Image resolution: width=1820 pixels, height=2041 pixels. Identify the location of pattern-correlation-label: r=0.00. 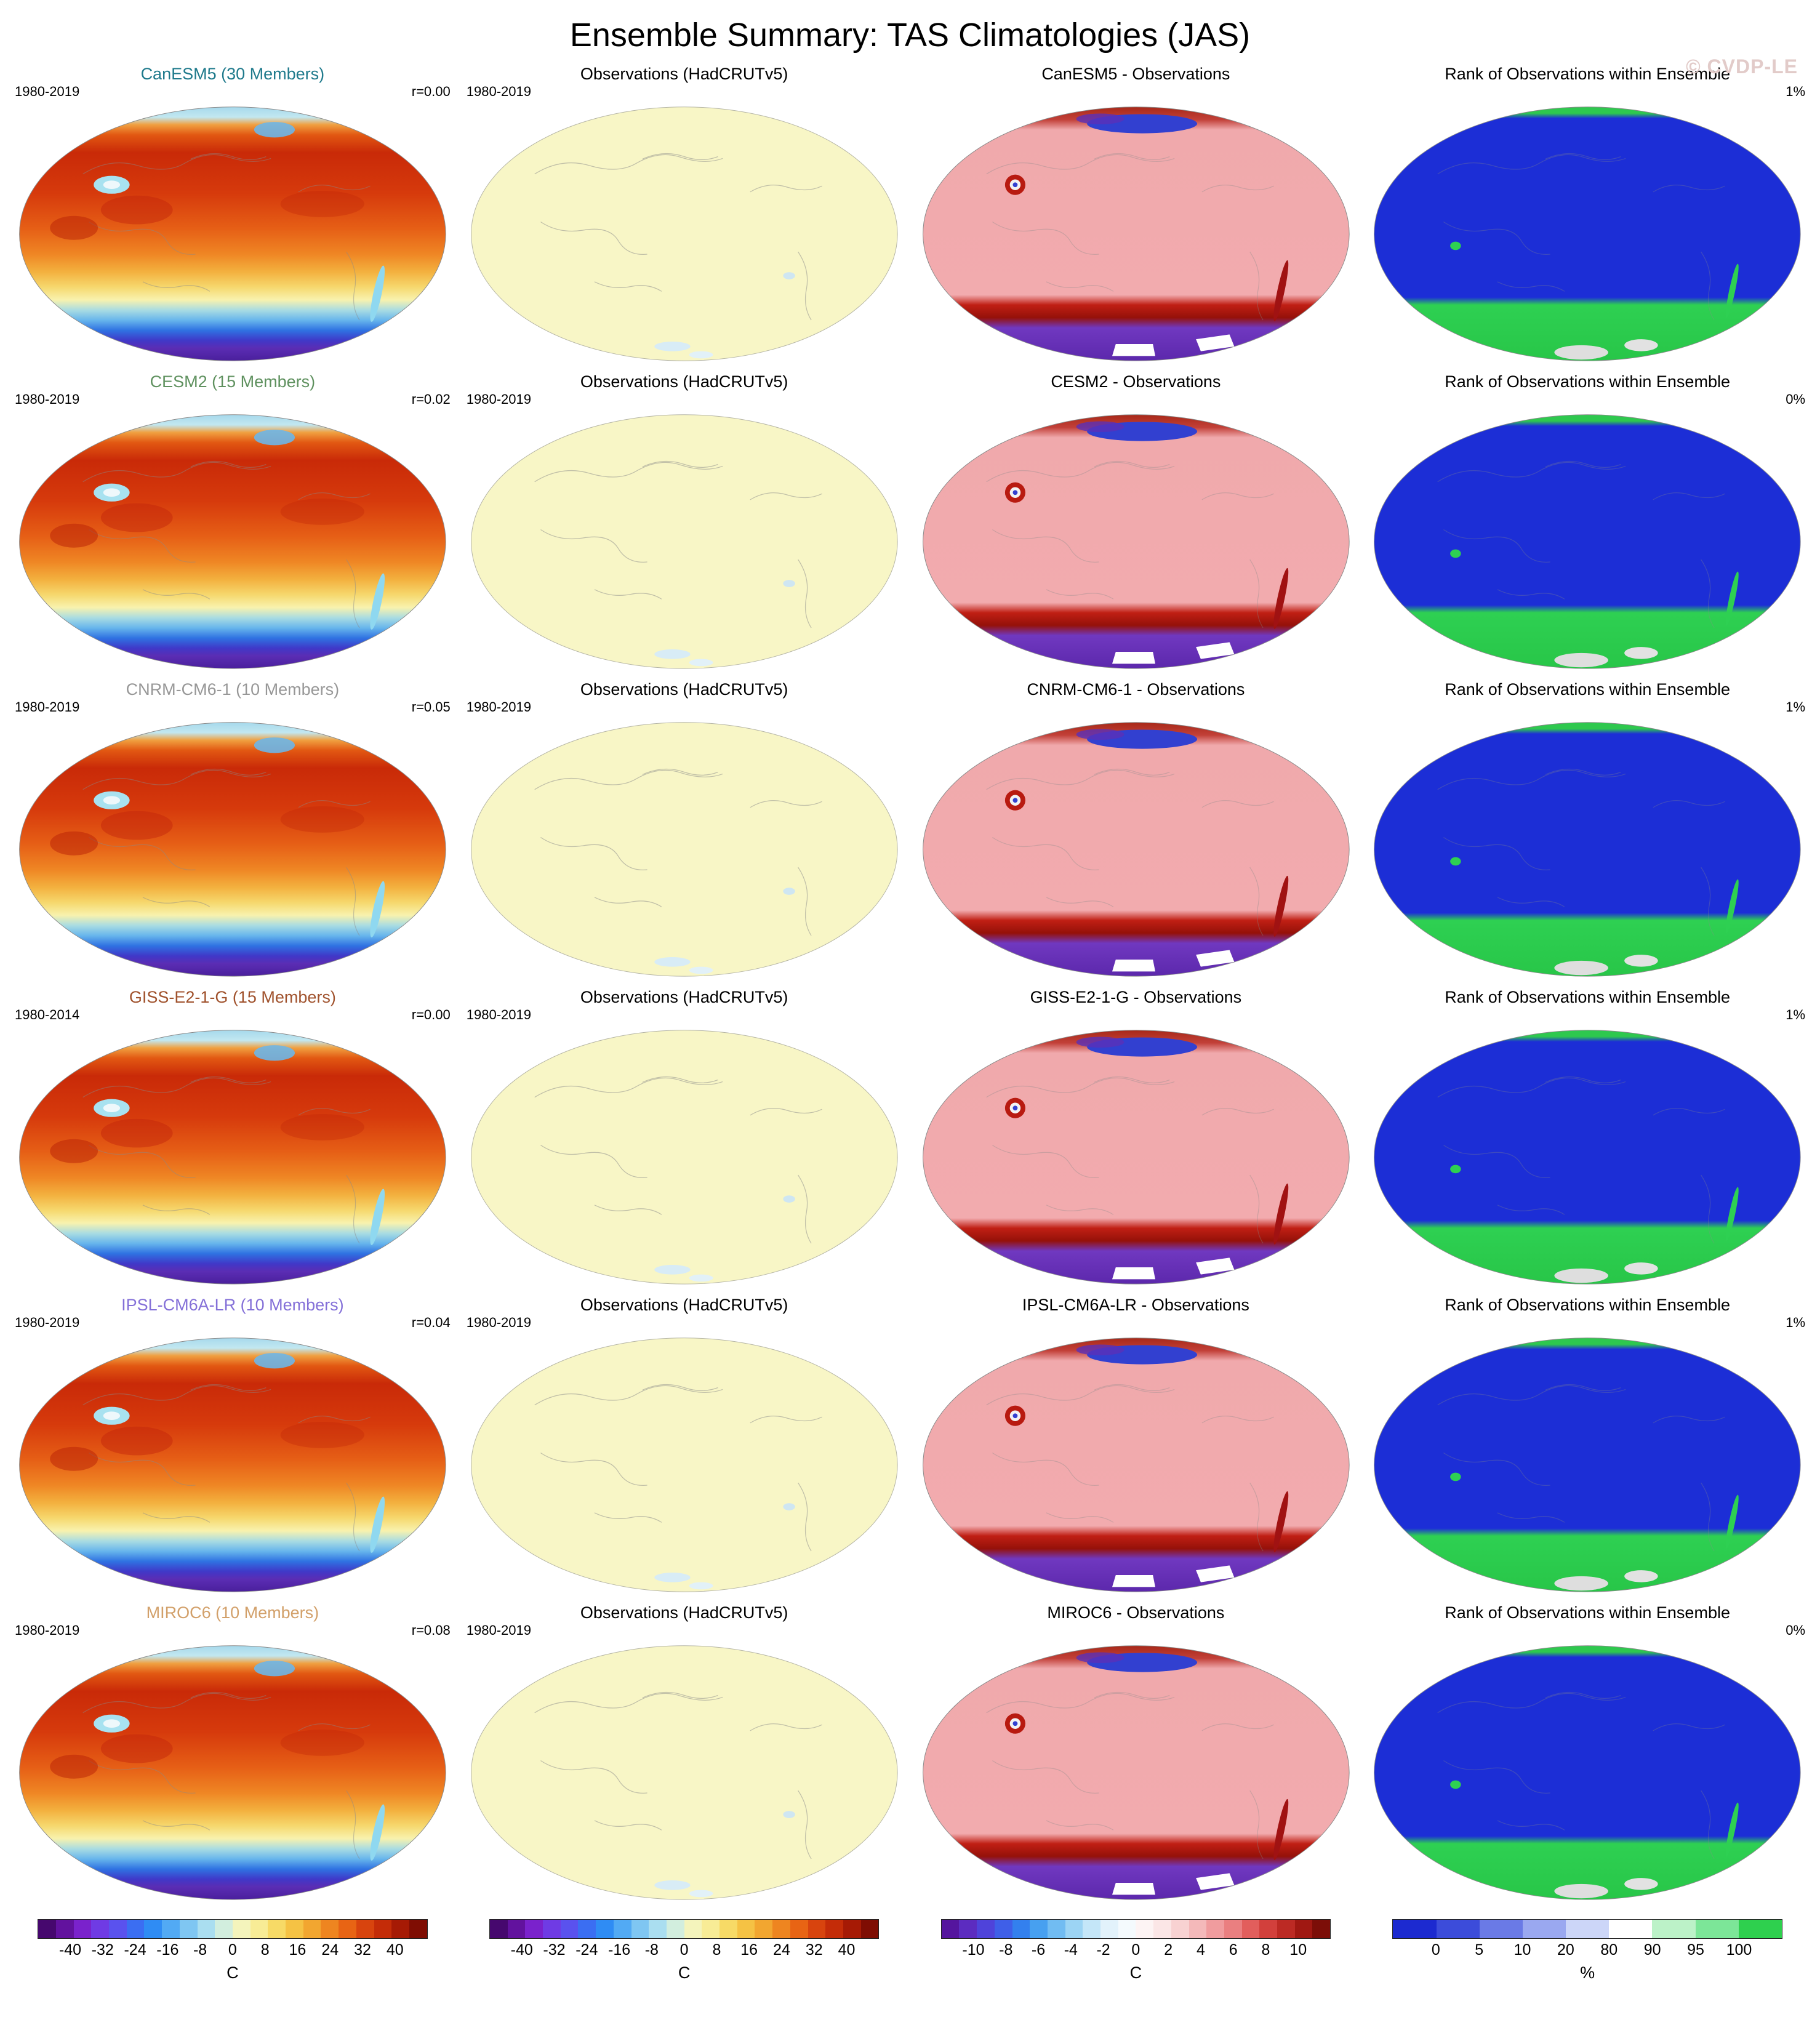
(431, 91).